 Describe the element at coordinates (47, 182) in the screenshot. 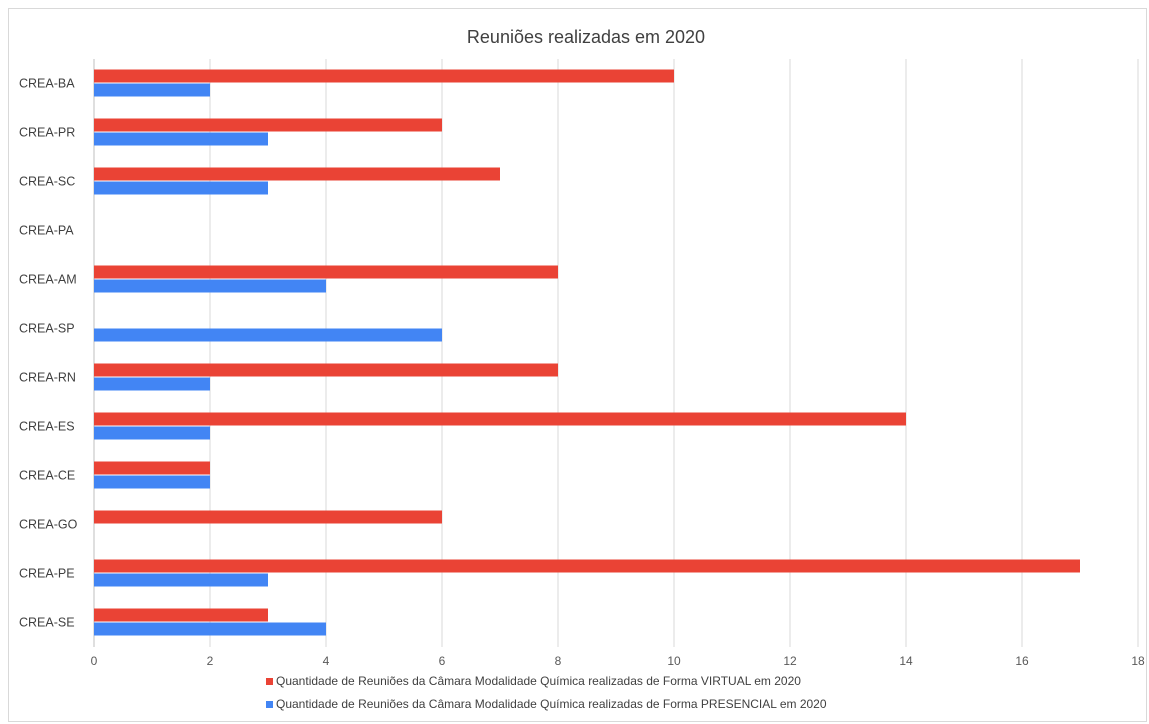

I see `category-label: CREA-SC` at that location.